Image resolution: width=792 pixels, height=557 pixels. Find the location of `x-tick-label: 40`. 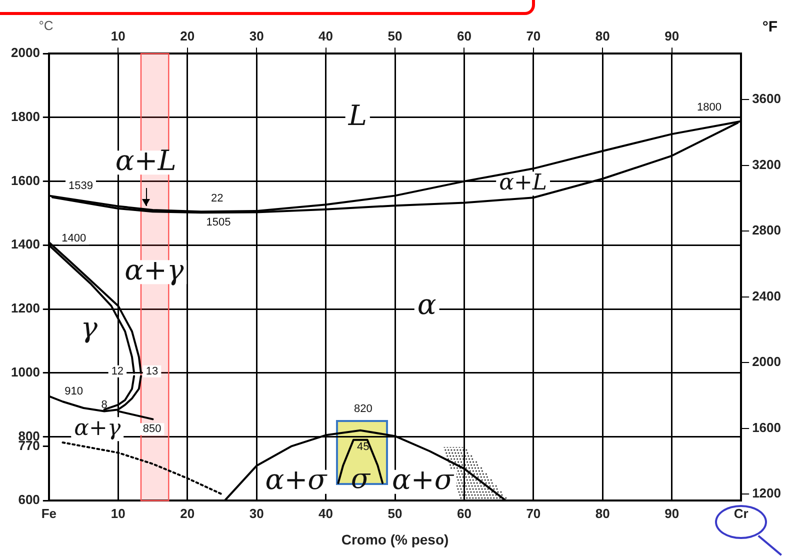

x-tick-label: 40 is located at coordinates (326, 513).